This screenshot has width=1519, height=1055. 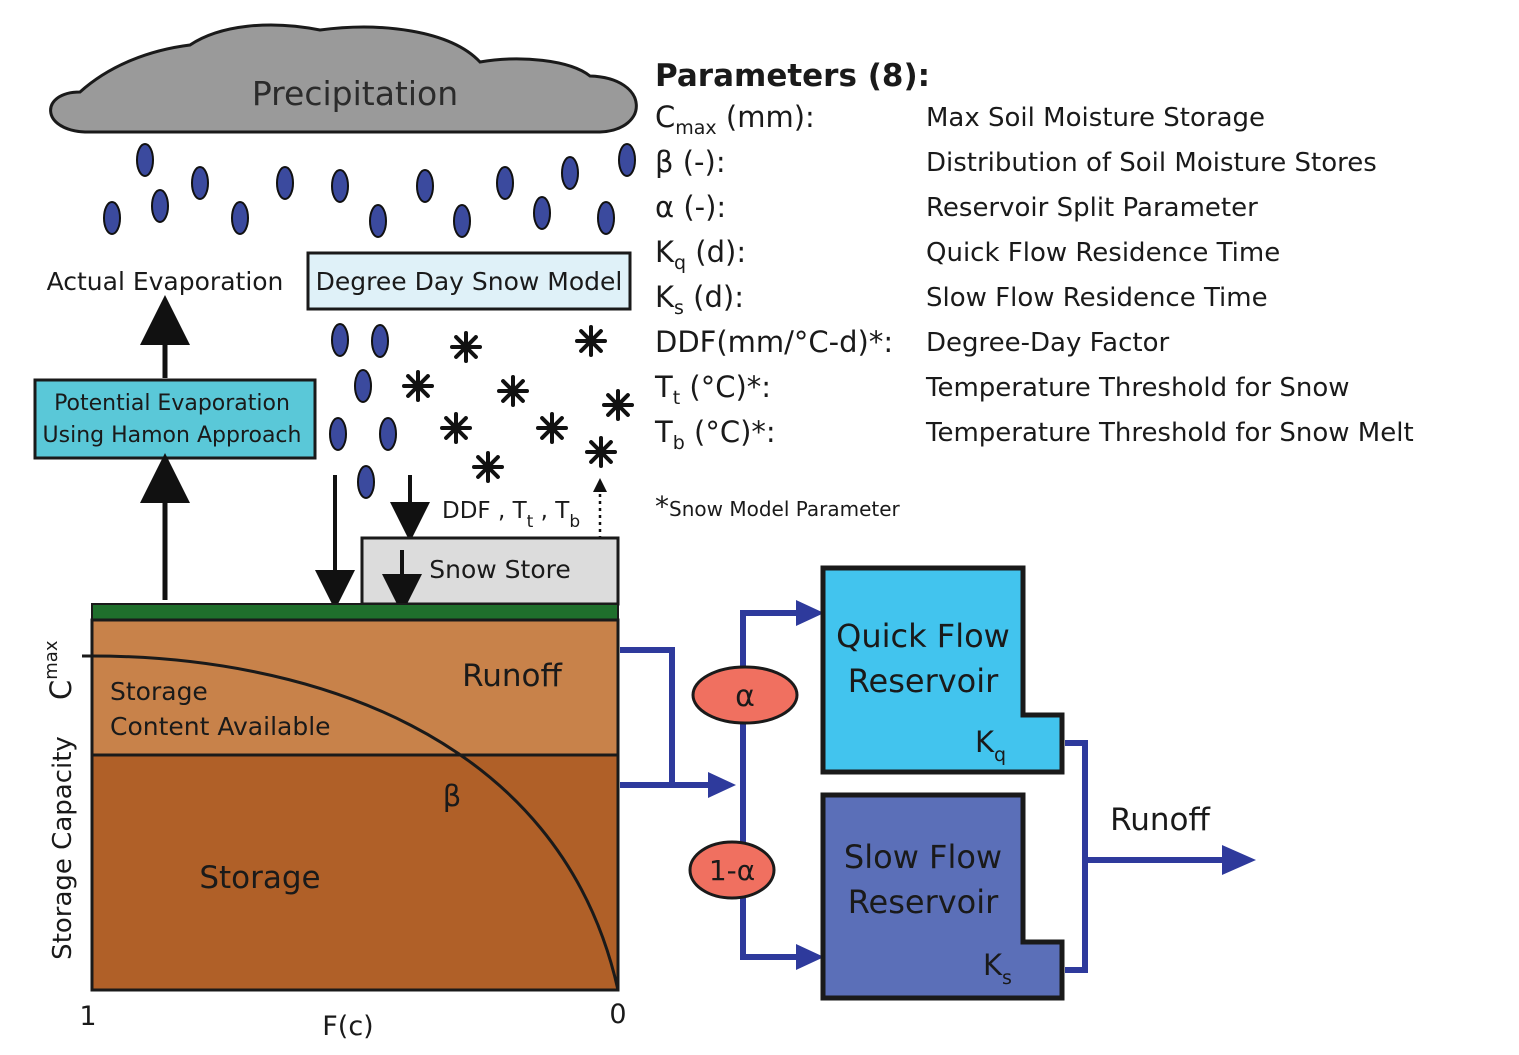 What do you see at coordinates (617, 1014) in the screenshot?
I see `x-axis-right-label: 0` at bounding box center [617, 1014].